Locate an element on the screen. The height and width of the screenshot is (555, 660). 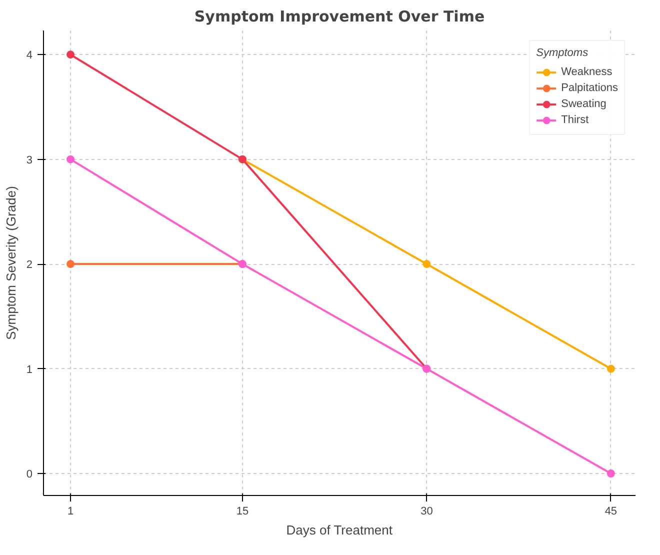
legend-label: Thirst is located at coordinates (575, 120).